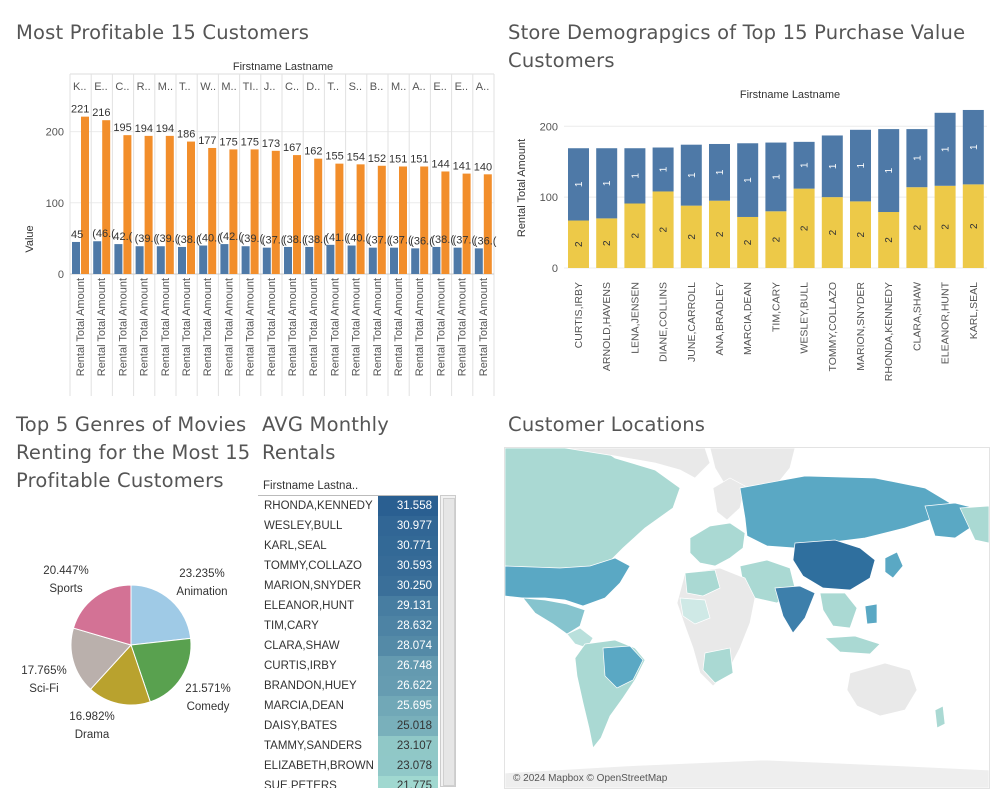 The height and width of the screenshot is (799, 999). Describe the element at coordinates (348, 606) in the screenshot. I see `table-row: ELEANOR,HUNT 29.131` at that location.